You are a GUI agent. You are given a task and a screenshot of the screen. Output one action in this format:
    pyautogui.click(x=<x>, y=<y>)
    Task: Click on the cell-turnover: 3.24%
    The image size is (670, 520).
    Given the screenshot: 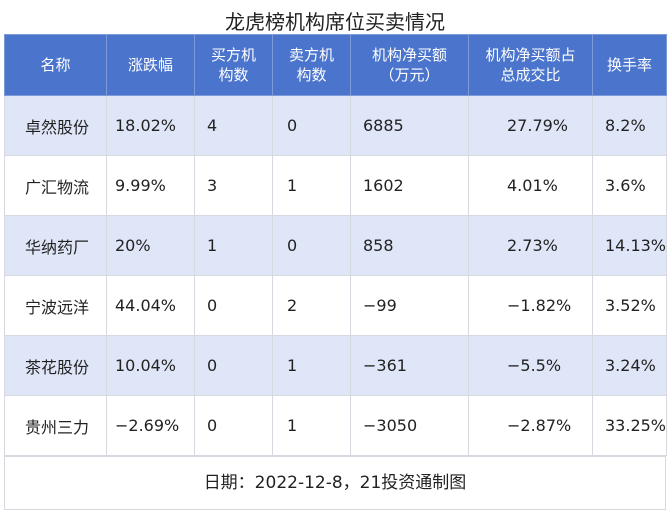 What is the action you would take?
    pyautogui.click(x=629, y=365)
    